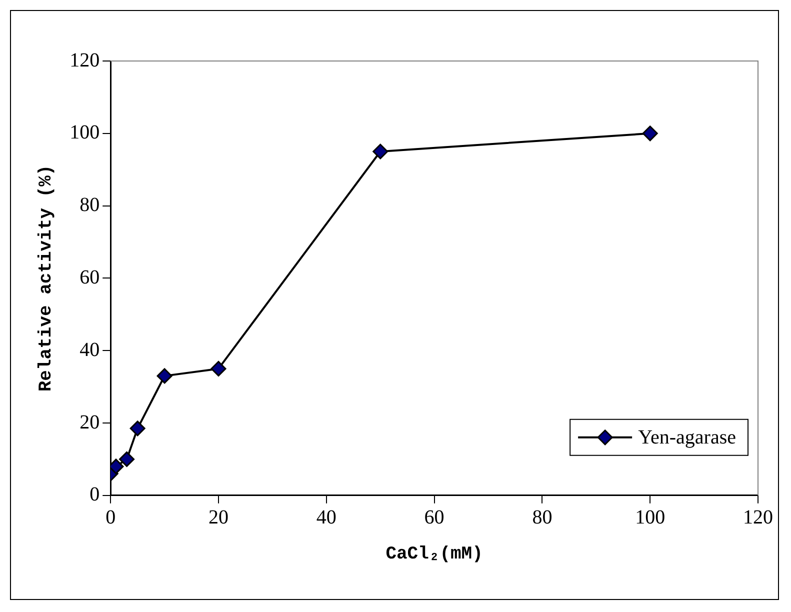 Image resolution: width=791 pixels, height=612 pixels. What do you see at coordinates (758, 517) in the screenshot?
I see `x-tick-label: 120` at bounding box center [758, 517].